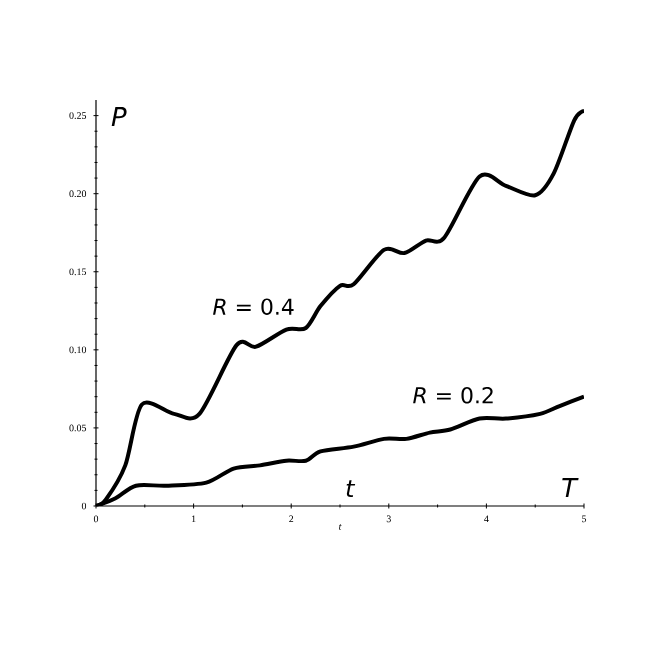  Describe the element at coordinates (351, 488) in the screenshot. I see `annotation: t` at that location.